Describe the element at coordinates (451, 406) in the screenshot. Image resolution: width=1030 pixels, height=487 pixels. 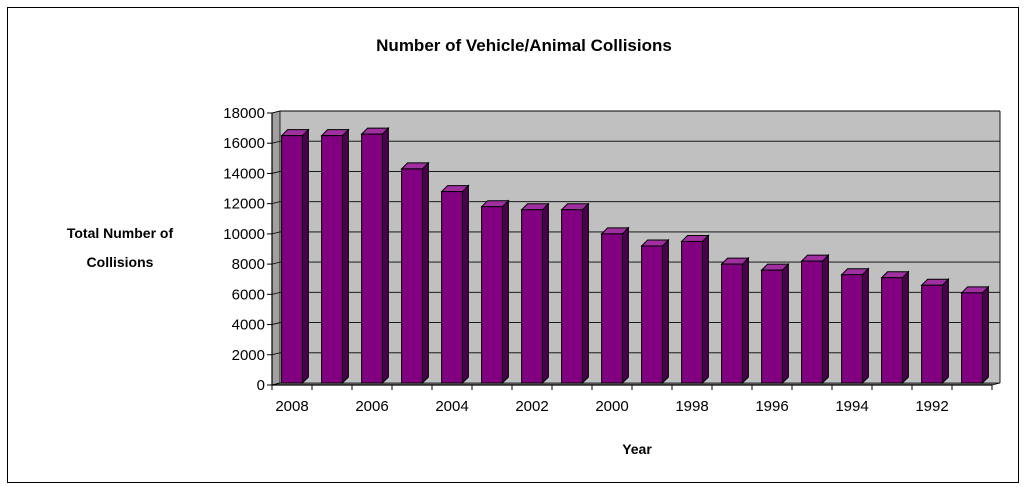
I see `x-tick-label: 2004` at that location.